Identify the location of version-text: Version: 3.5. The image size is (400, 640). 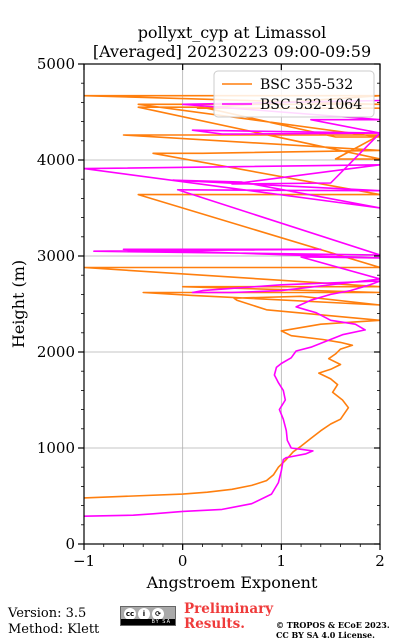
(47, 613).